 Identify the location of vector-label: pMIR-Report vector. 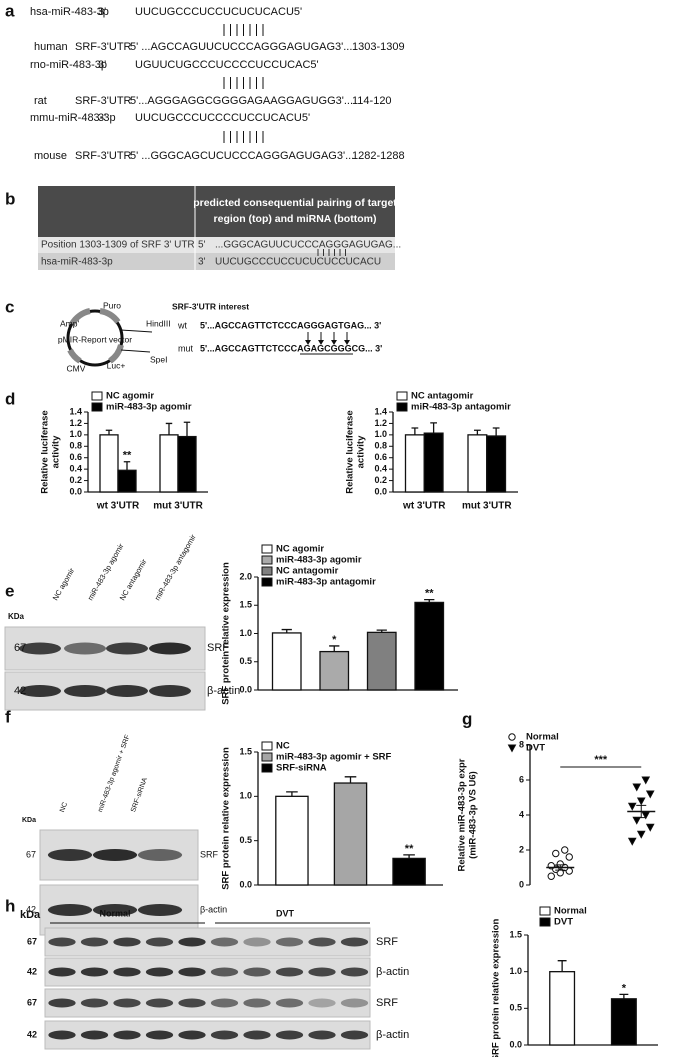
(95, 339).